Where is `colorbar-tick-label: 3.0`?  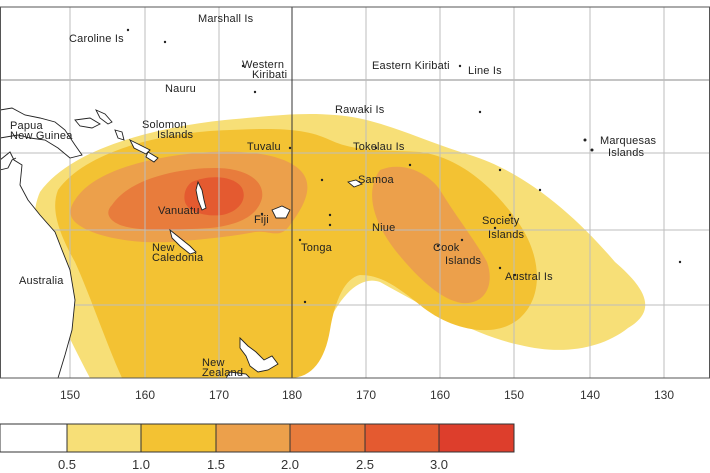 colorbar-tick-label: 3.0 is located at coordinates (439, 464).